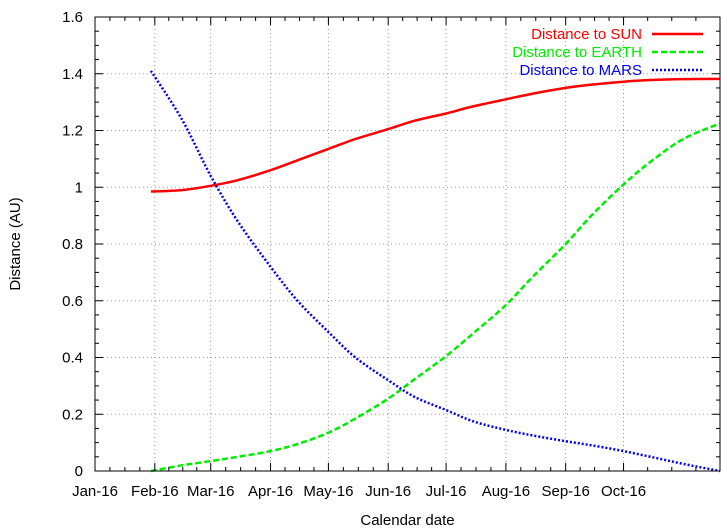  What do you see at coordinates (565, 491) in the screenshot?
I see `x-tick-label: Sep-16` at bounding box center [565, 491].